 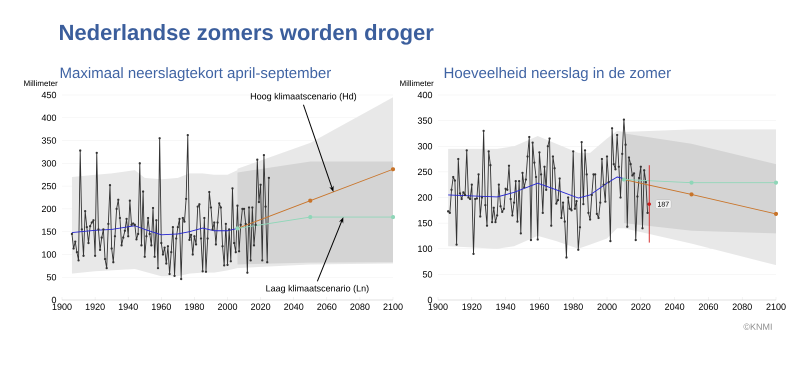 What do you see at coordinates (247, 34) in the screenshot?
I see `chart-title: Nederlandse zomers worden droger` at bounding box center [247, 34].